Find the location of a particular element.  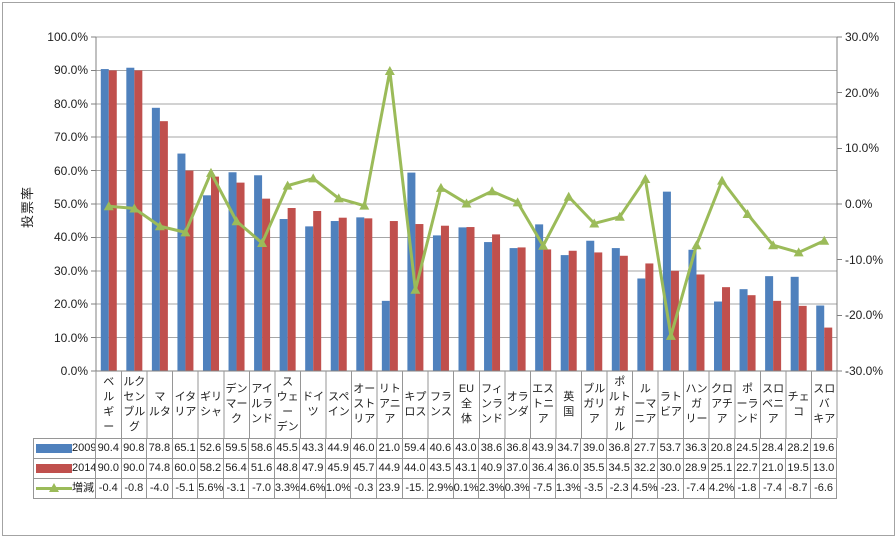

table-cell-2014: 56.4 is located at coordinates (236, 468).